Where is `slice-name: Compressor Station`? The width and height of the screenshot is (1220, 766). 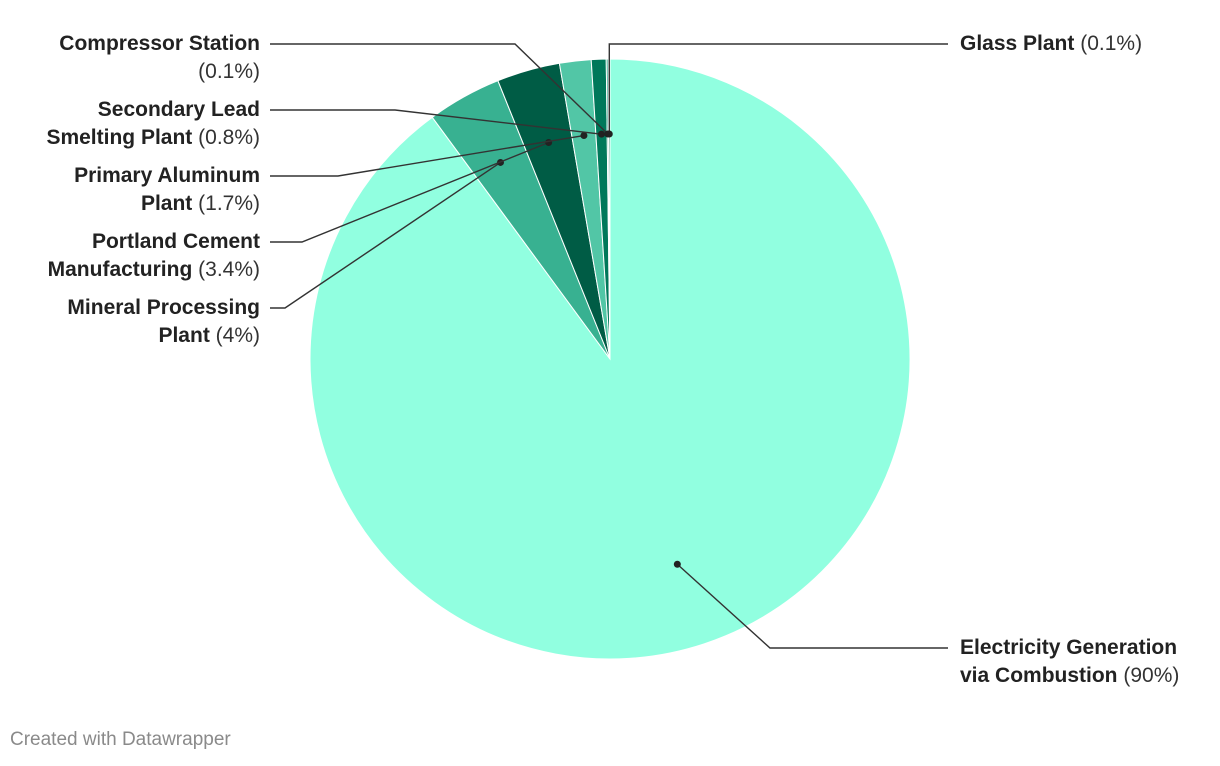 slice-name: Compressor Station is located at coordinates (159, 43).